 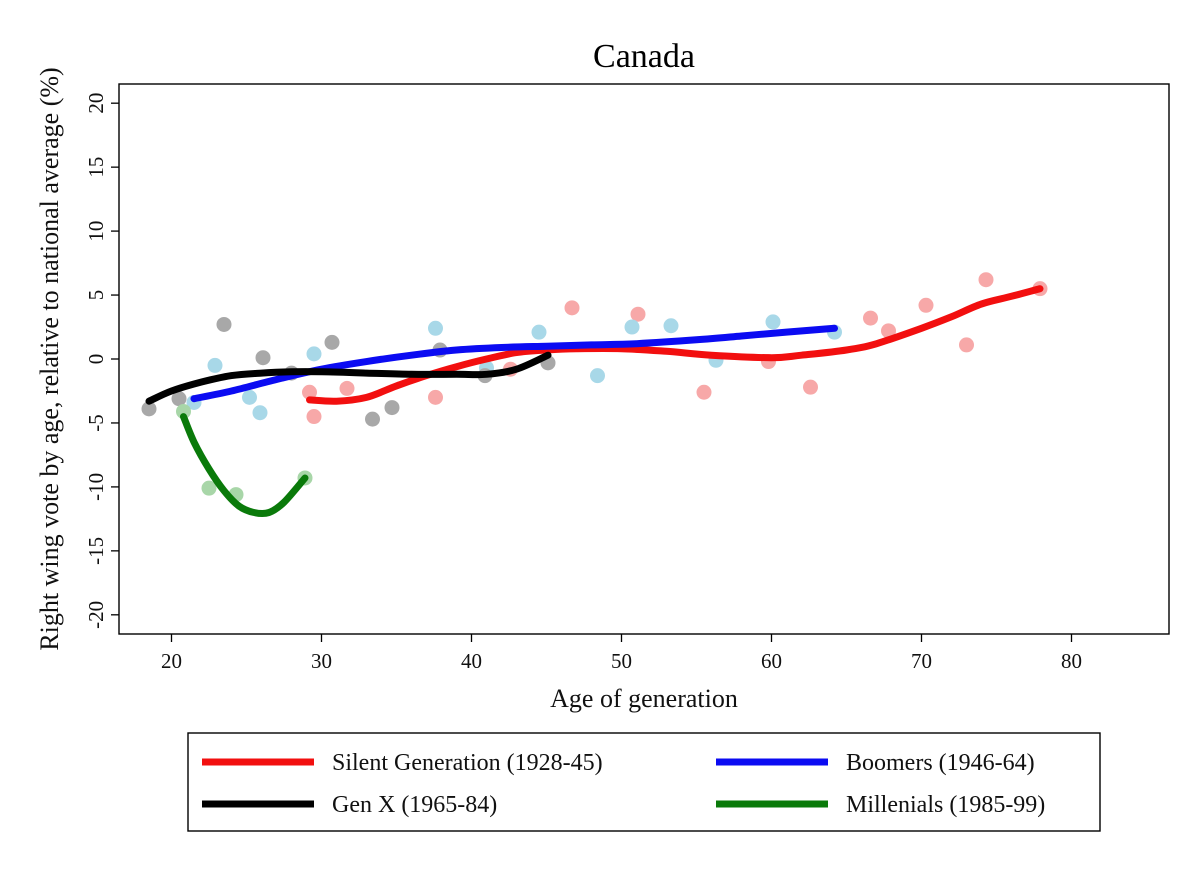 What do you see at coordinates (414, 805) in the screenshot?
I see `legend-label: Gen X (1965-84)` at bounding box center [414, 805].